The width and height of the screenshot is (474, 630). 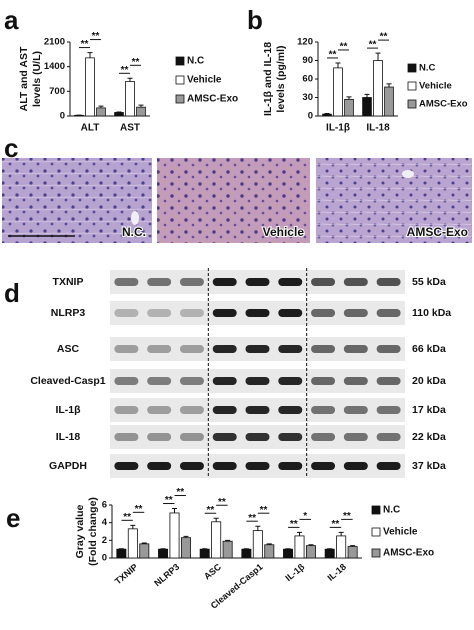 What do you see at coordinates (429, 381) in the screenshot?
I see `size-label: 20 kDa` at bounding box center [429, 381].